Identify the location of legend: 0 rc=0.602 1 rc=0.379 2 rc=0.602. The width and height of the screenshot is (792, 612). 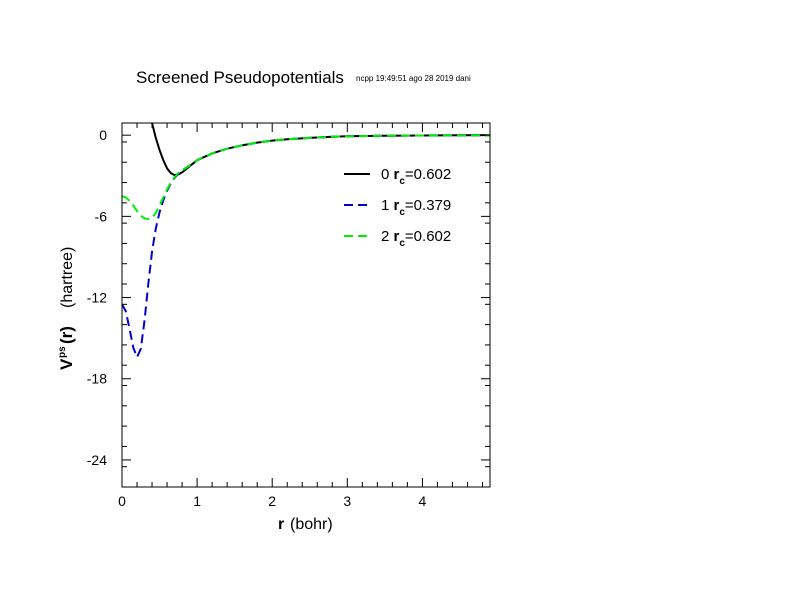
(397, 207).